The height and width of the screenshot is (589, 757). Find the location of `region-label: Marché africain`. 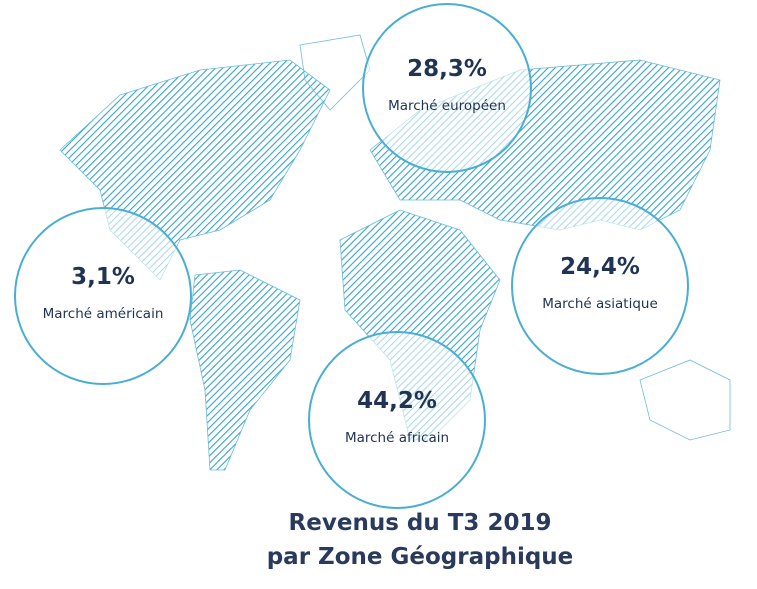

region-label: Marché africain is located at coordinates (397, 438).